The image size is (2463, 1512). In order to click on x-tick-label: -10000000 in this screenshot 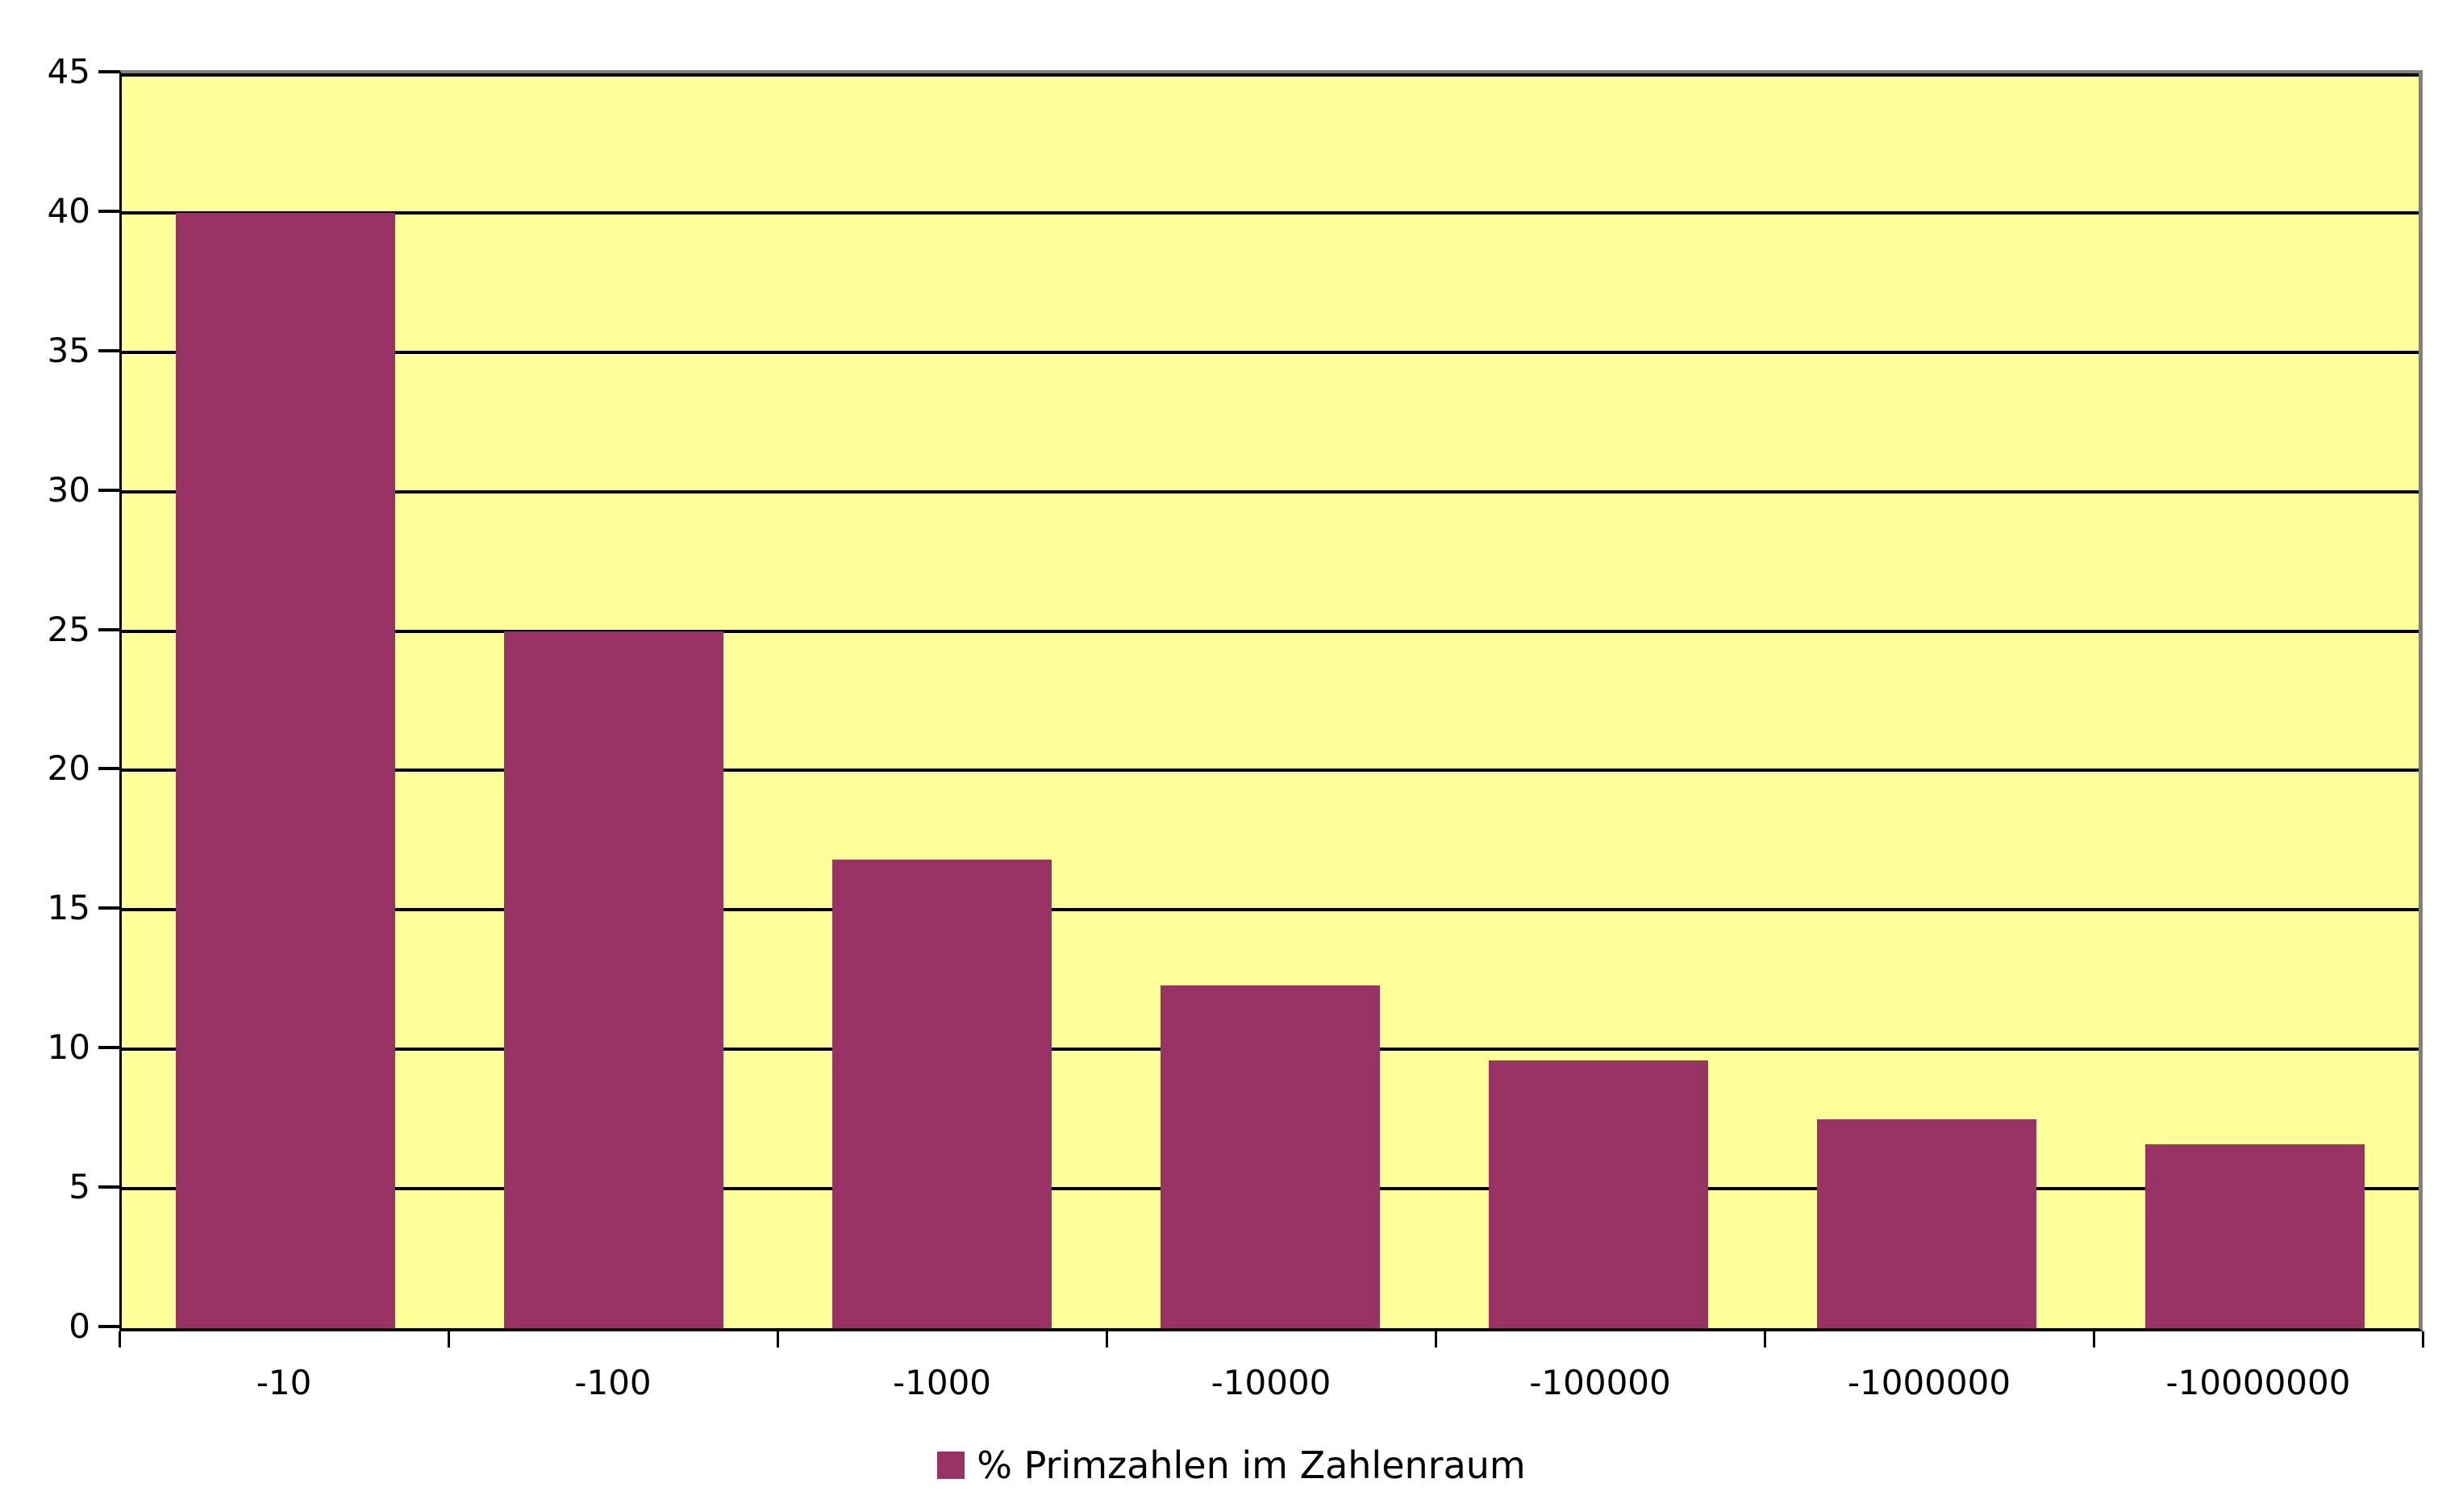, I will do `click(2258, 1382)`.